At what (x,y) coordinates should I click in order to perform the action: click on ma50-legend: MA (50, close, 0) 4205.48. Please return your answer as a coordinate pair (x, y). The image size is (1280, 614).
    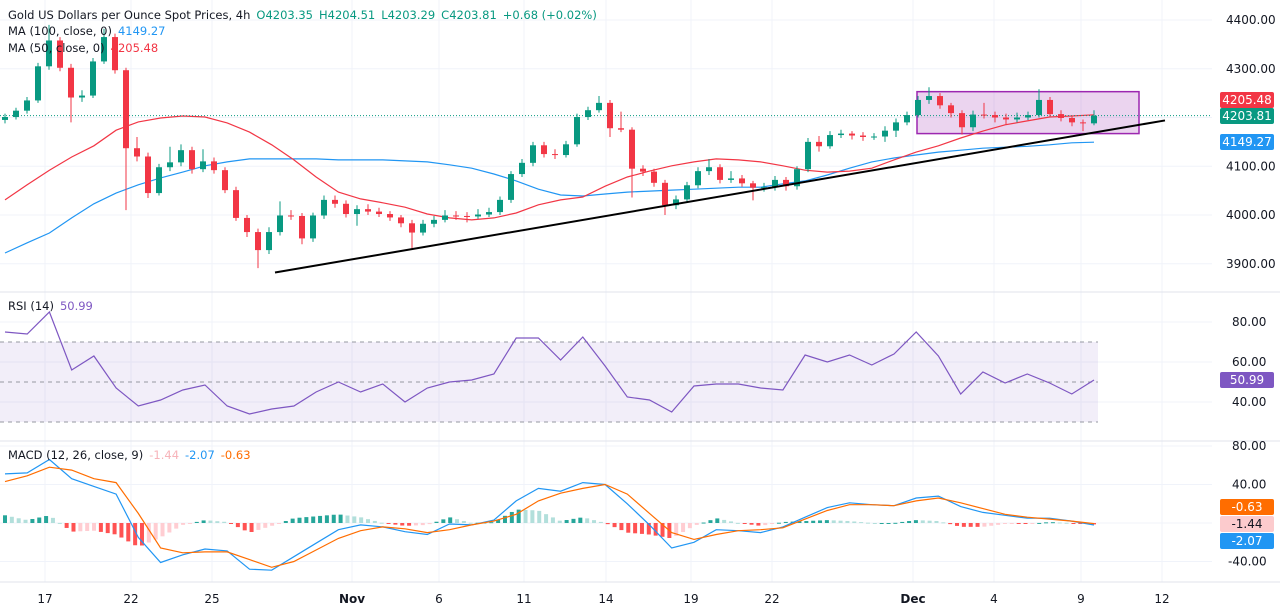
    Looking at the image, I should click on (86, 48).